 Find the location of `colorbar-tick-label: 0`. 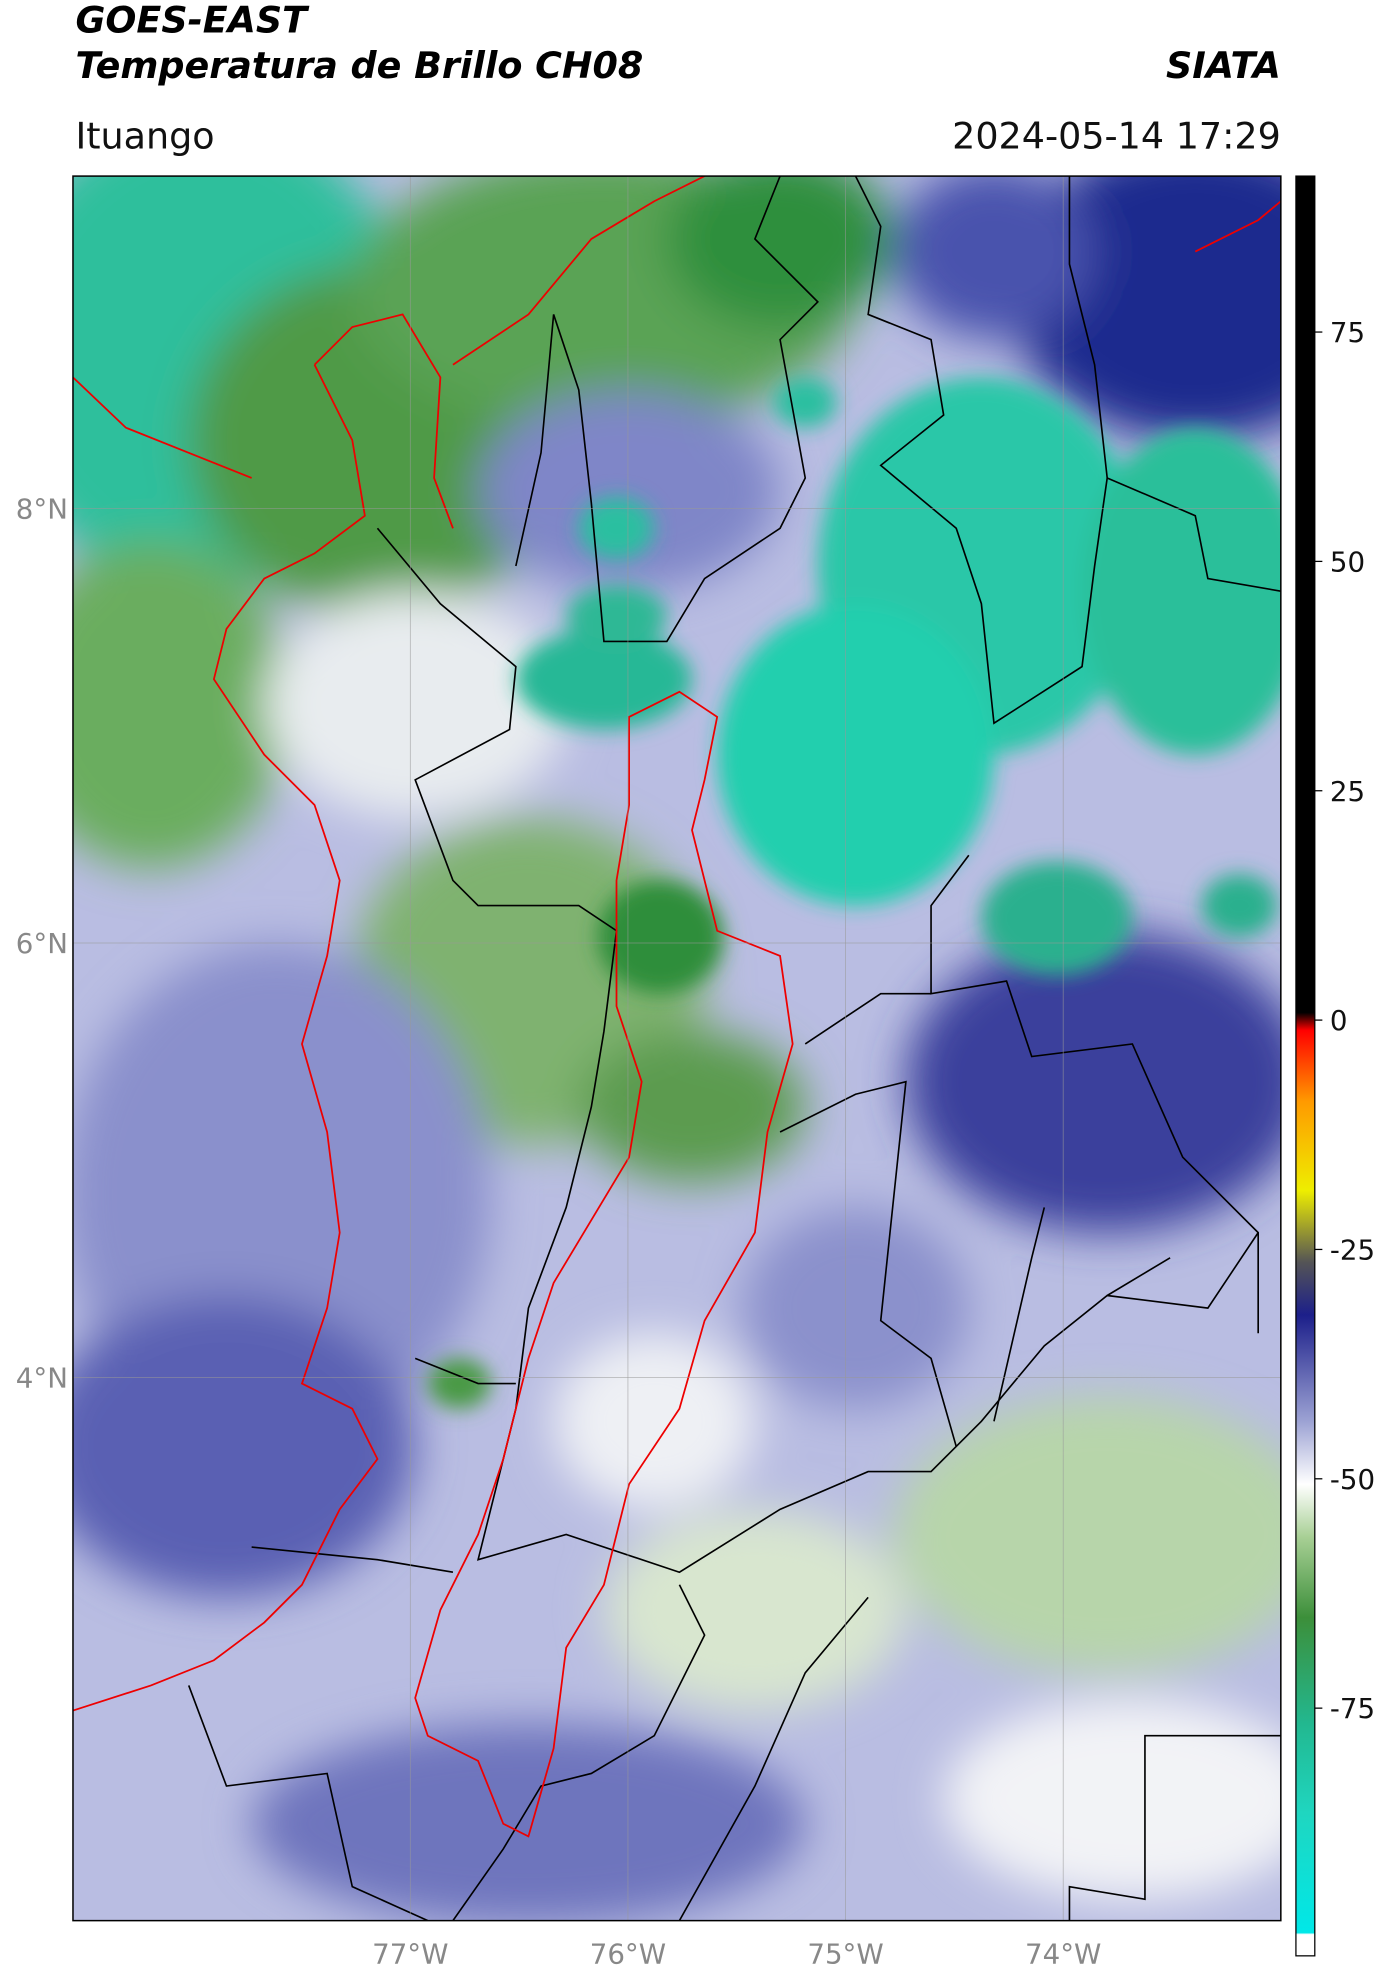

colorbar-tick-label: 0 is located at coordinates (1339, 1020).